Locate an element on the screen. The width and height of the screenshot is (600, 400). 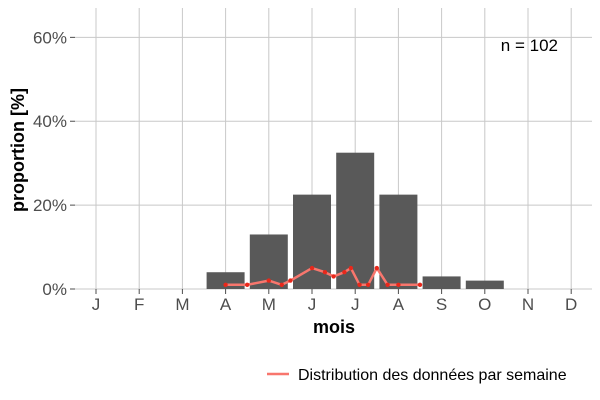
y-tick-label: 0% is located at coordinates (54, 289).